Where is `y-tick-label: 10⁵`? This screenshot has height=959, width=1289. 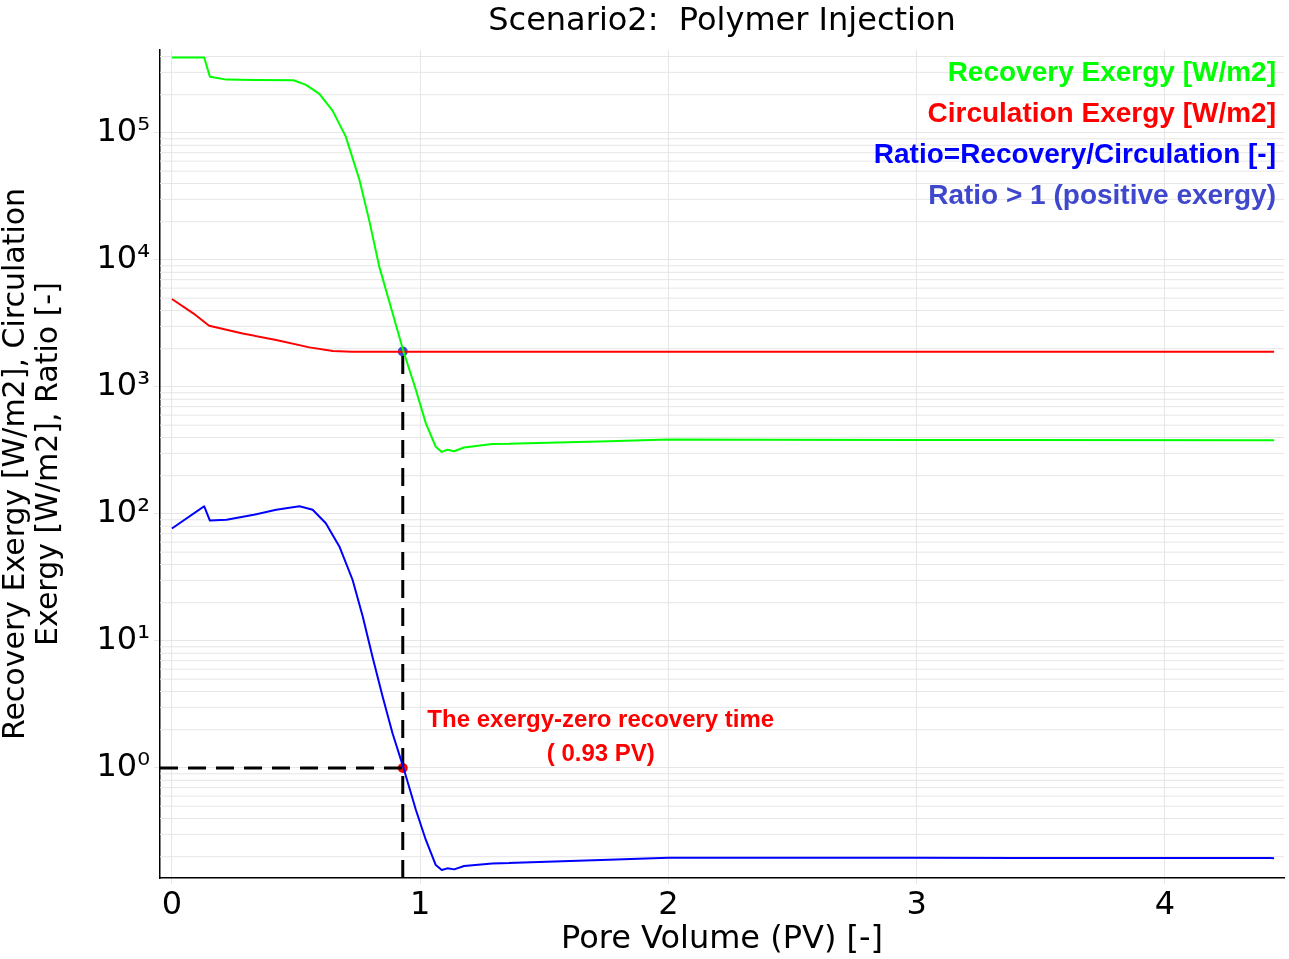 y-tick-label: 10⁵ is located at coordinates (123, 130).